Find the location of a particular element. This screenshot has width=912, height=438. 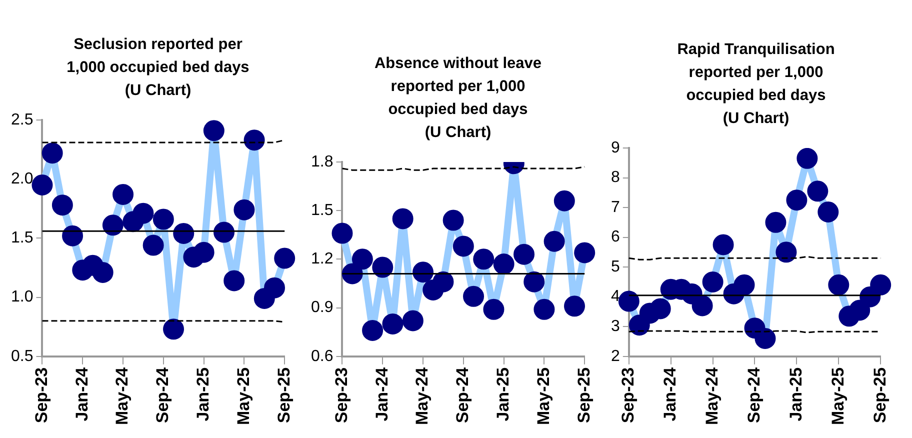

y-tick-label: 0.6 is located at coordinates (322, 356).